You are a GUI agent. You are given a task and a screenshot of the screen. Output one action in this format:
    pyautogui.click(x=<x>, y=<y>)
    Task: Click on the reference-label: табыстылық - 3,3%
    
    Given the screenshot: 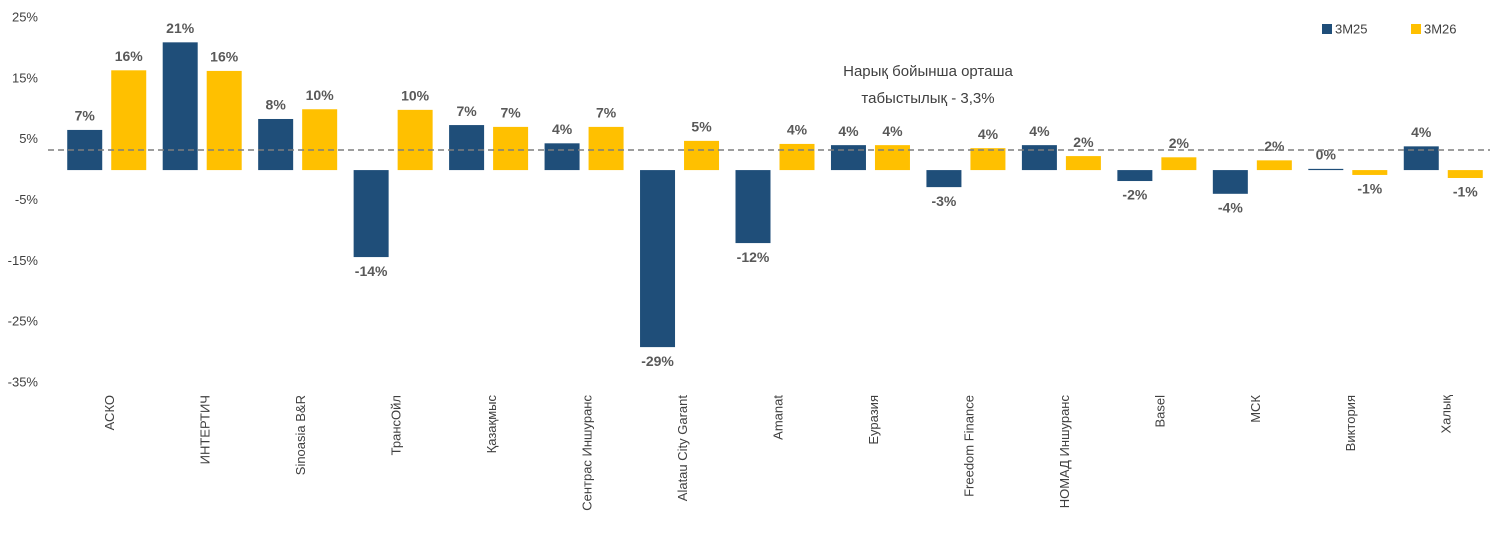 What is the action you would take?
    pyautogui.click(x=927, y=98)
    